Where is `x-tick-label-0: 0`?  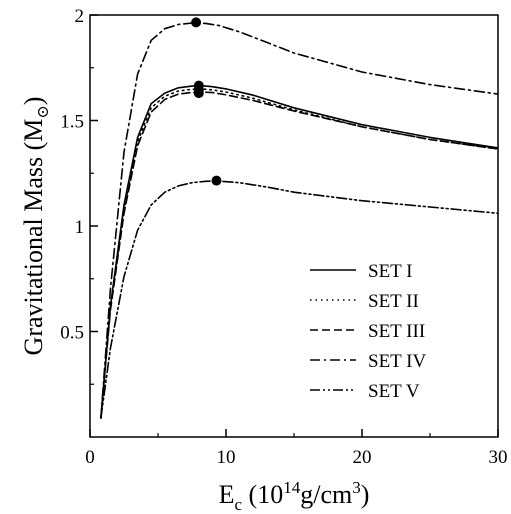
x-tick-label-0: 0 is located at coordinates (90, 457).